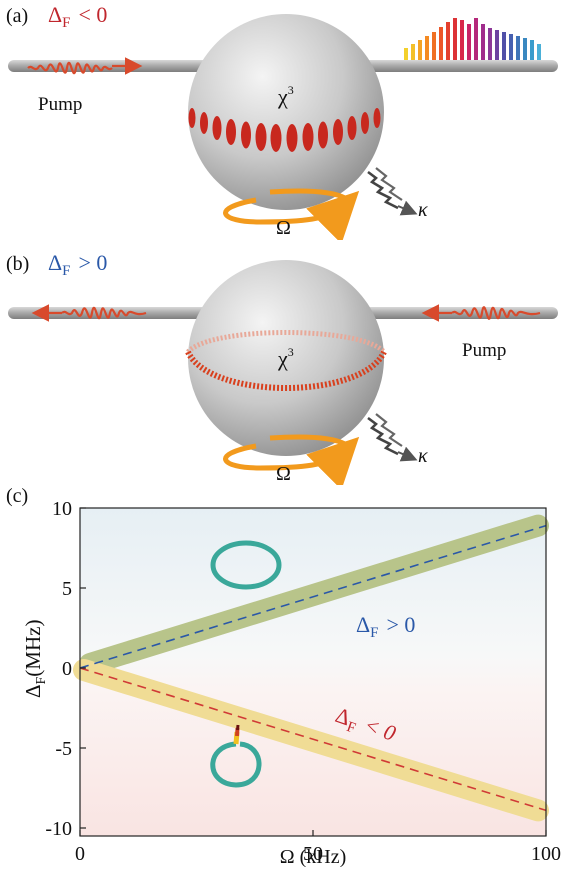  Describe the element at coordinates (104, 313) in the screenshot. I see `output-wave-b` at that location.